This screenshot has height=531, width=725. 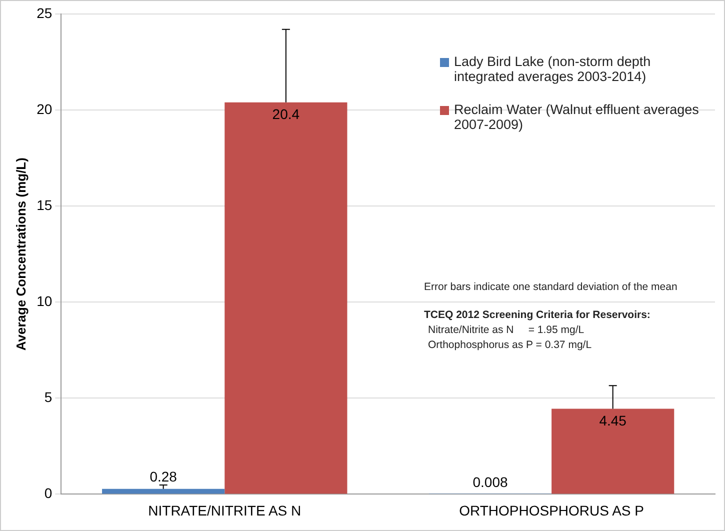 What do you see at coordinates (577, 117) in the screenshot?
I see `legend-label: Reclaim Water (Walnut effluent averages 2007-2009)` at bounding box center [577, 117].